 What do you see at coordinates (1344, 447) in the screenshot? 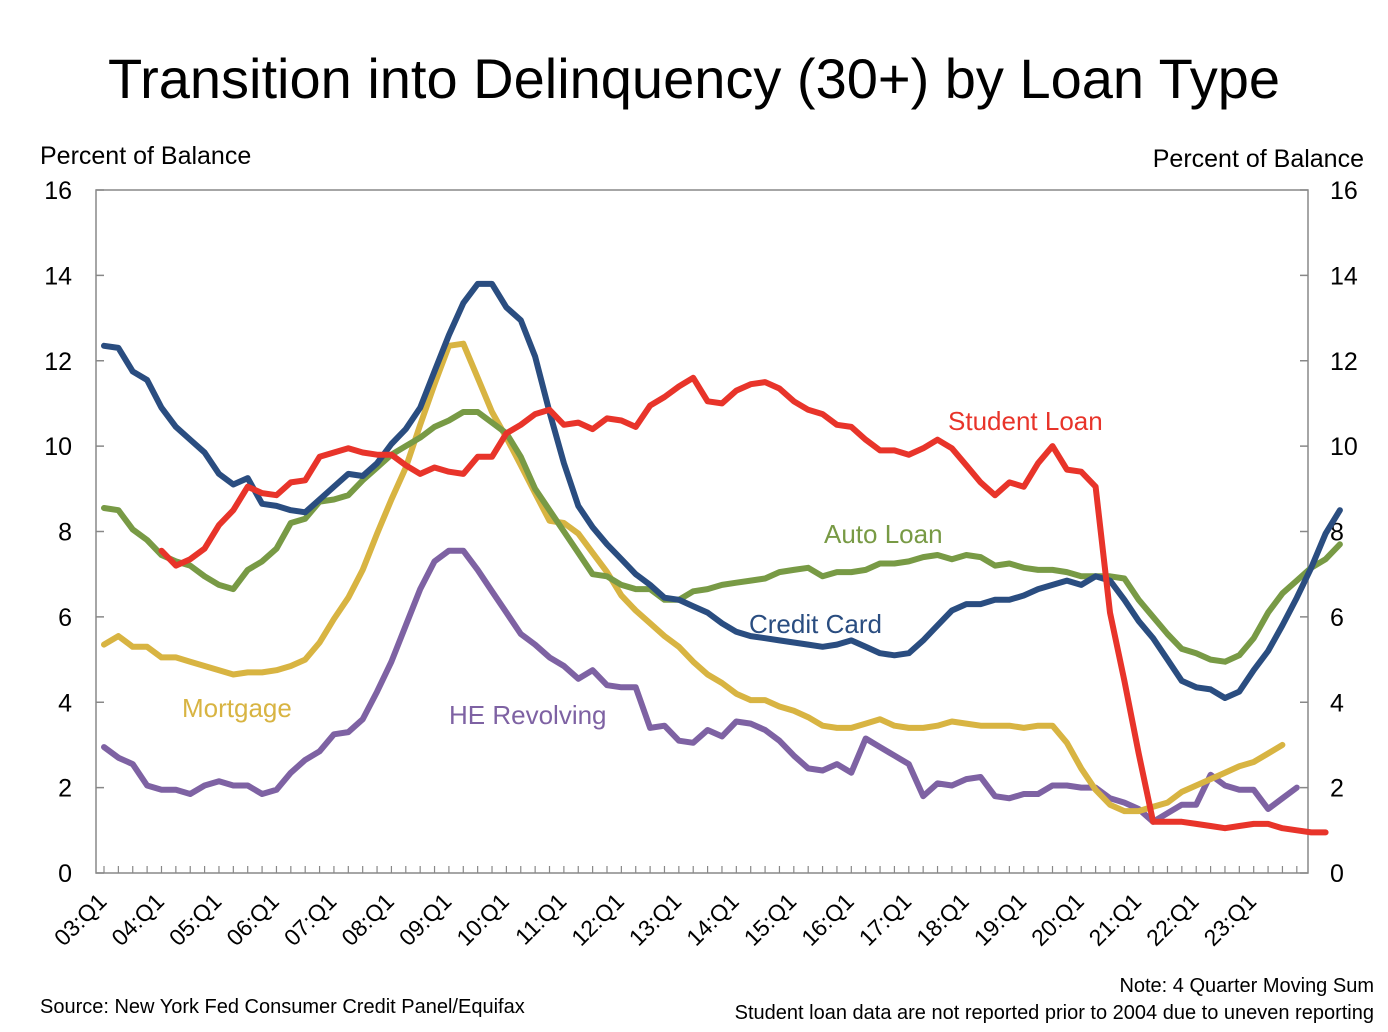
I see `y-tick-label-right: 10` at bounding box center [1344, 447].